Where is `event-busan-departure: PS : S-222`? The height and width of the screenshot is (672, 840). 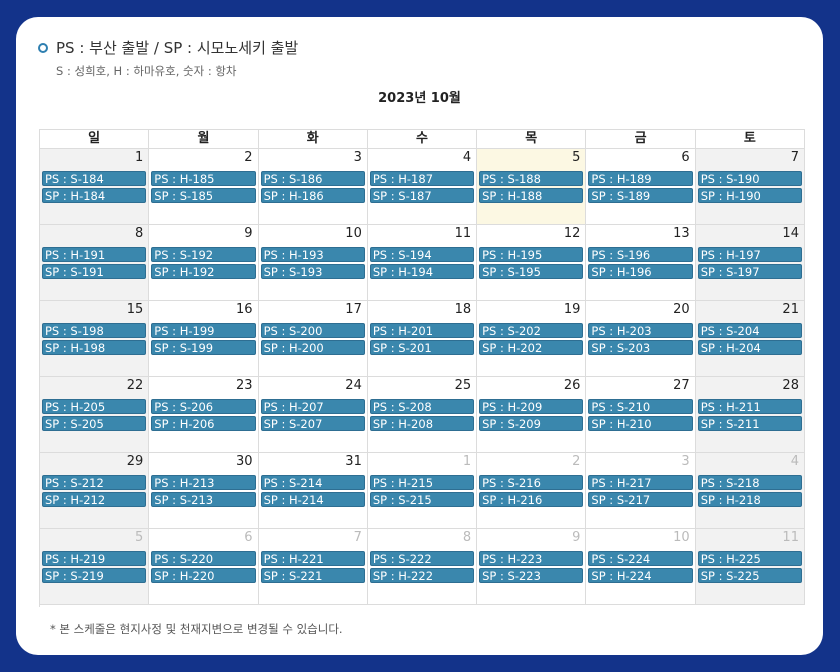 event-busan-departure: PS : S-222 is located at coordinates (422, 558).